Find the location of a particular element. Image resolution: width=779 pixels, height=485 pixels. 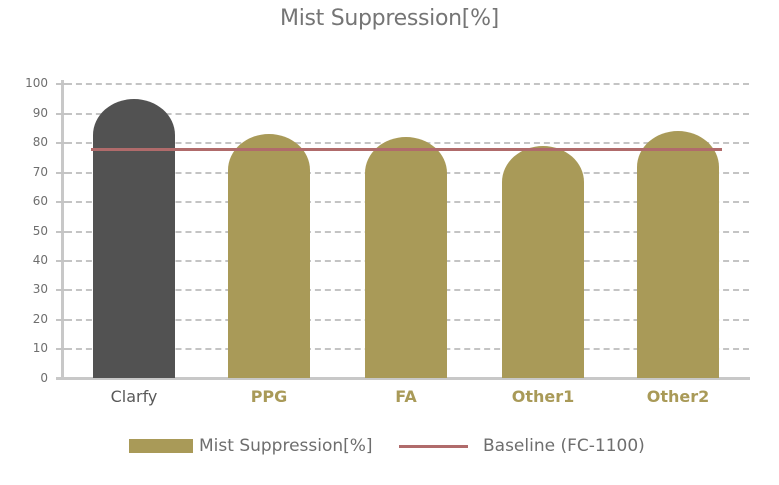

y-tick-label: 80 is located at coordinates (40, 142).